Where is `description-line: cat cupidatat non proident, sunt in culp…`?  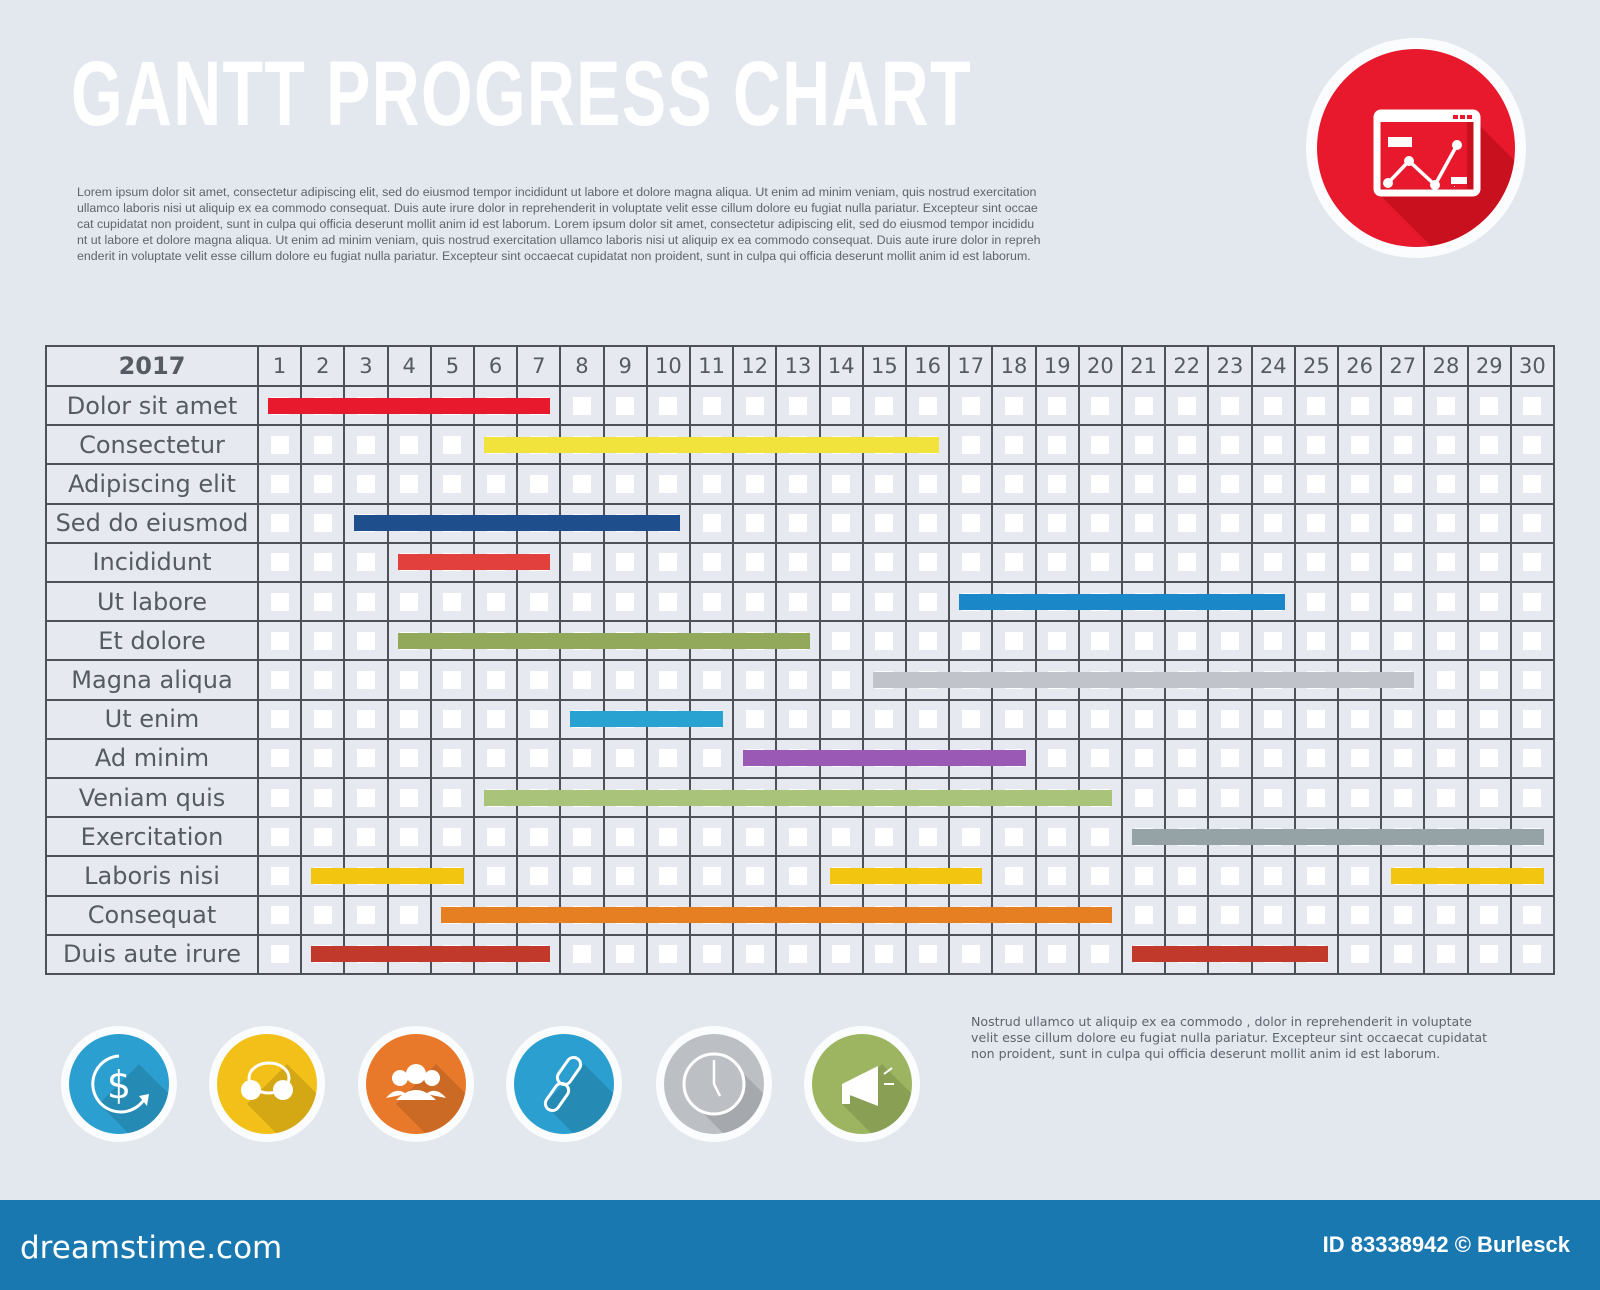 description-line: cat cupidatat non proident, sunt in culp… is located at coordinates (556, 224).